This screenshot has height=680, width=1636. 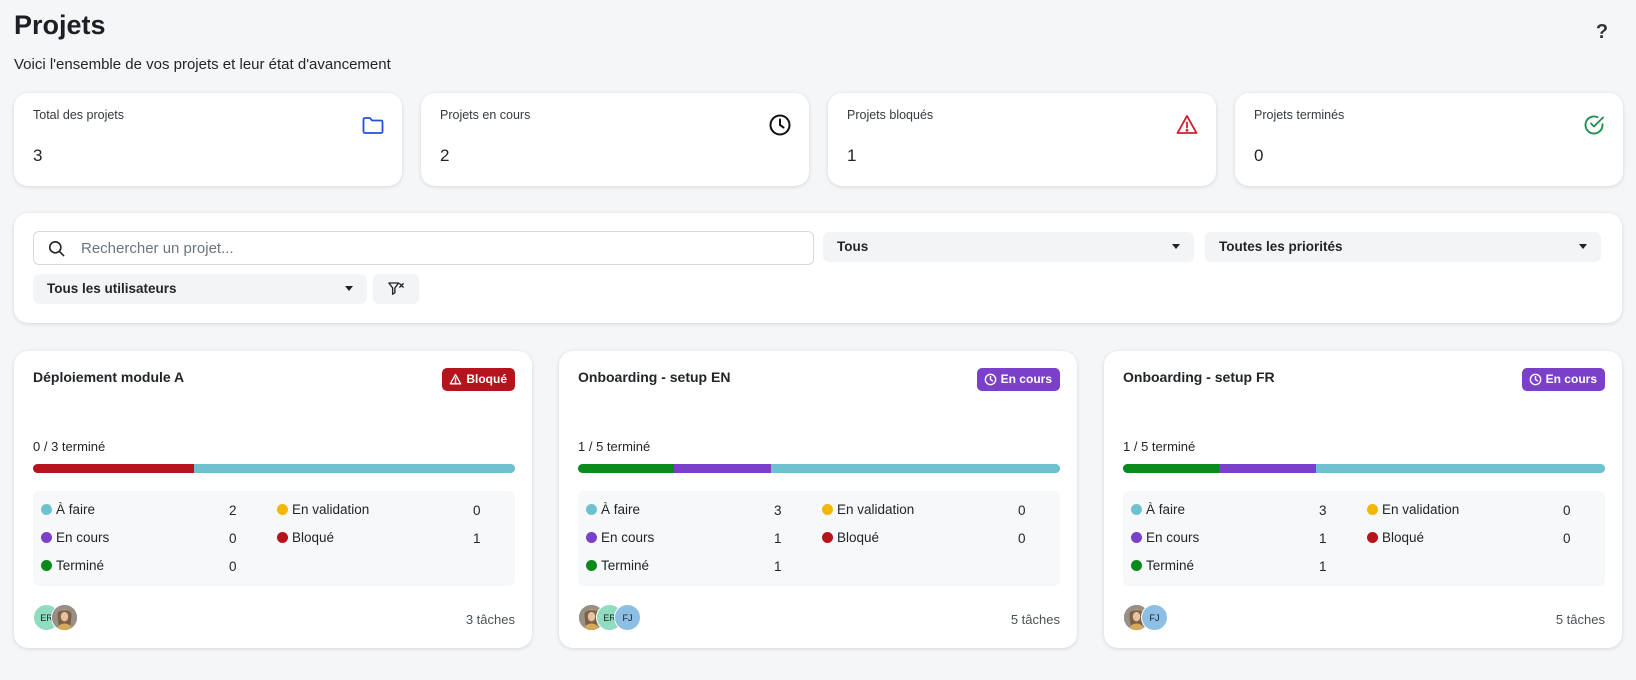 What do you see at coordinates (654, 377) in the screenshot?
I see `project-title: Onboarding - setup EN` at bounding box center [654, 377].